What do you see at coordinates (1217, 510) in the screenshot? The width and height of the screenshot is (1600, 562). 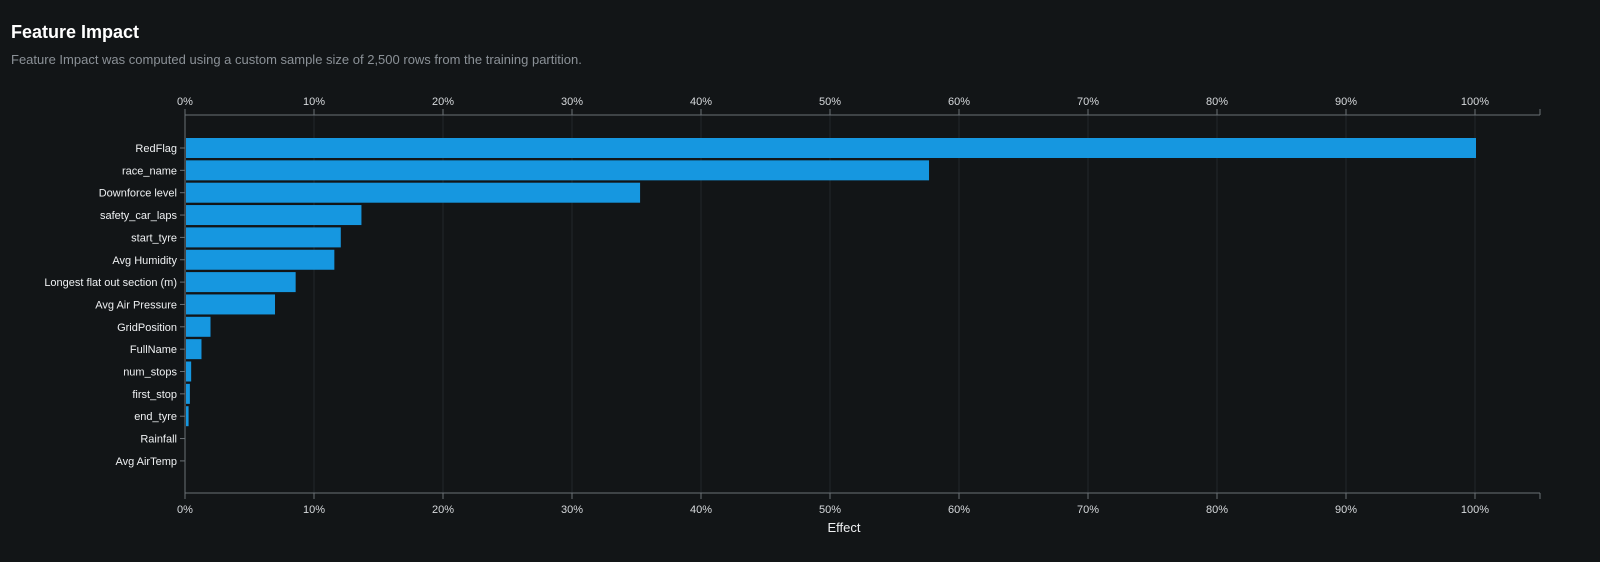 I see `bottom-tick-label: 80%` at bounding box center [1217, 510].